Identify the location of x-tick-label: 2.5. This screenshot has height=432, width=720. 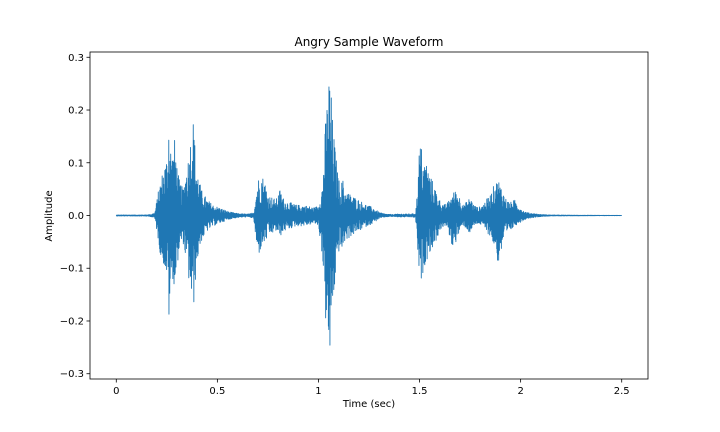
(622, 391).